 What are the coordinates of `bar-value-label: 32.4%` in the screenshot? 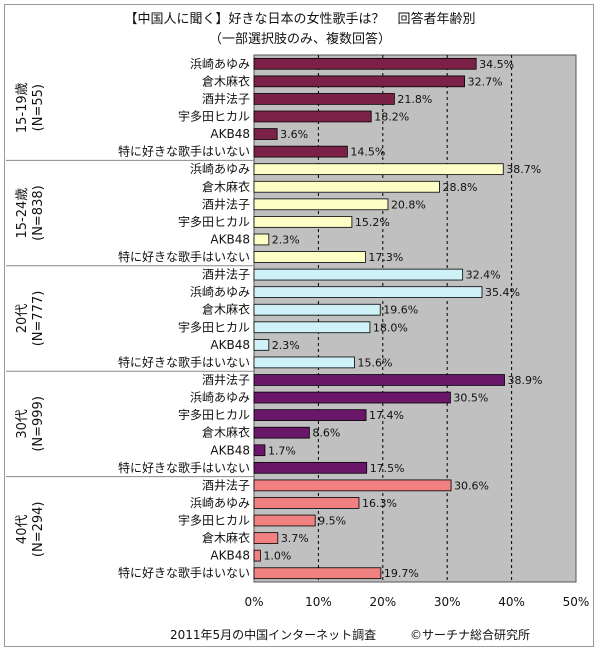 It's located at (483, 275).